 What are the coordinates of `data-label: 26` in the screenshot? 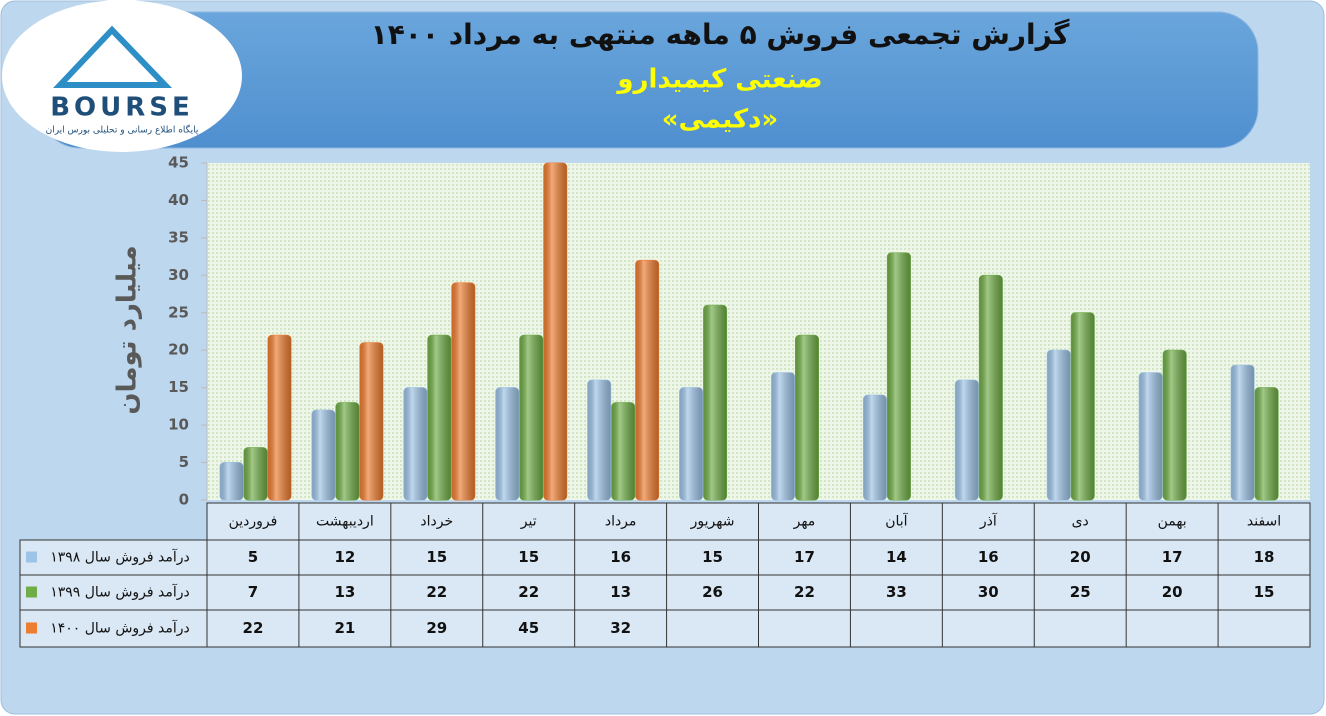 It's located at (712, 592).